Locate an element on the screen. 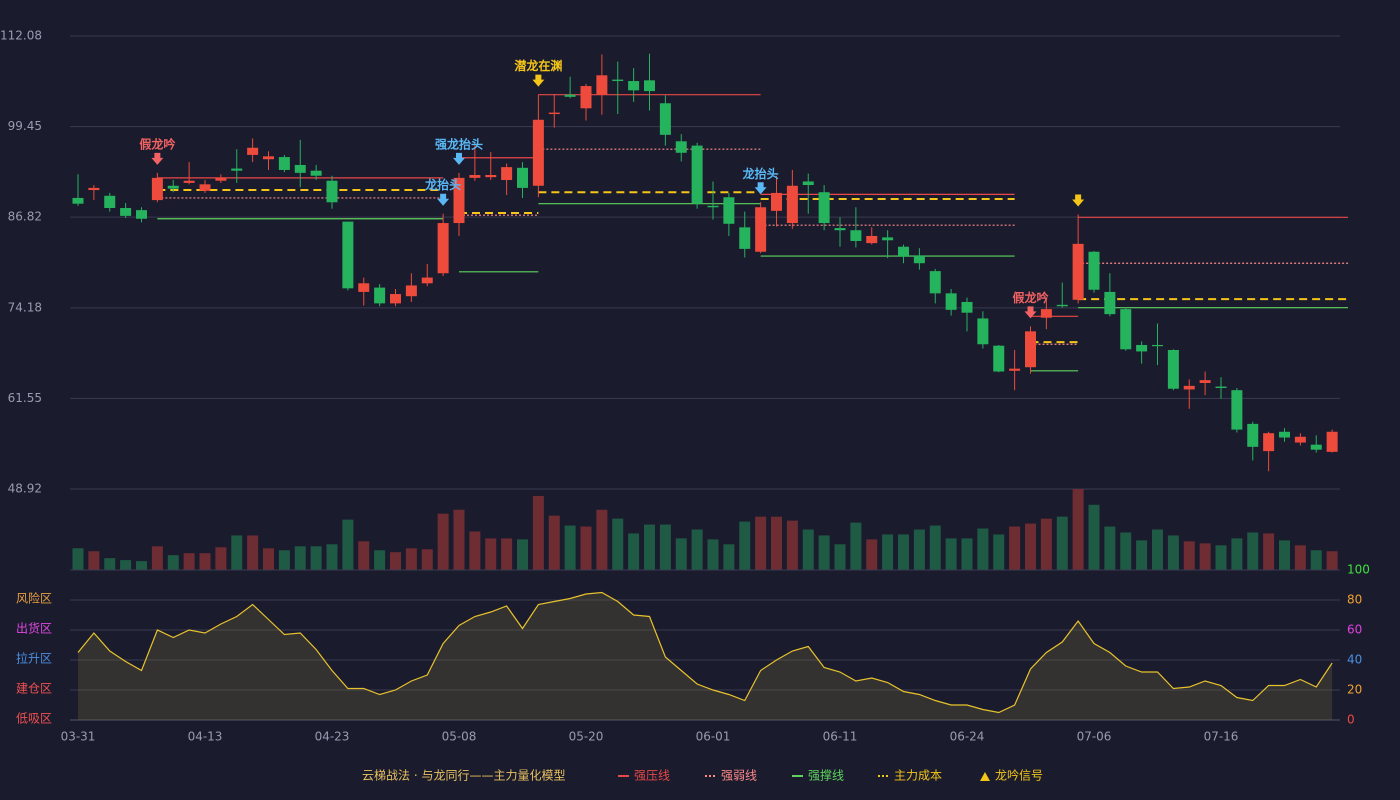  y-tick-label: 99.45 is located at coordinates (25, 126).